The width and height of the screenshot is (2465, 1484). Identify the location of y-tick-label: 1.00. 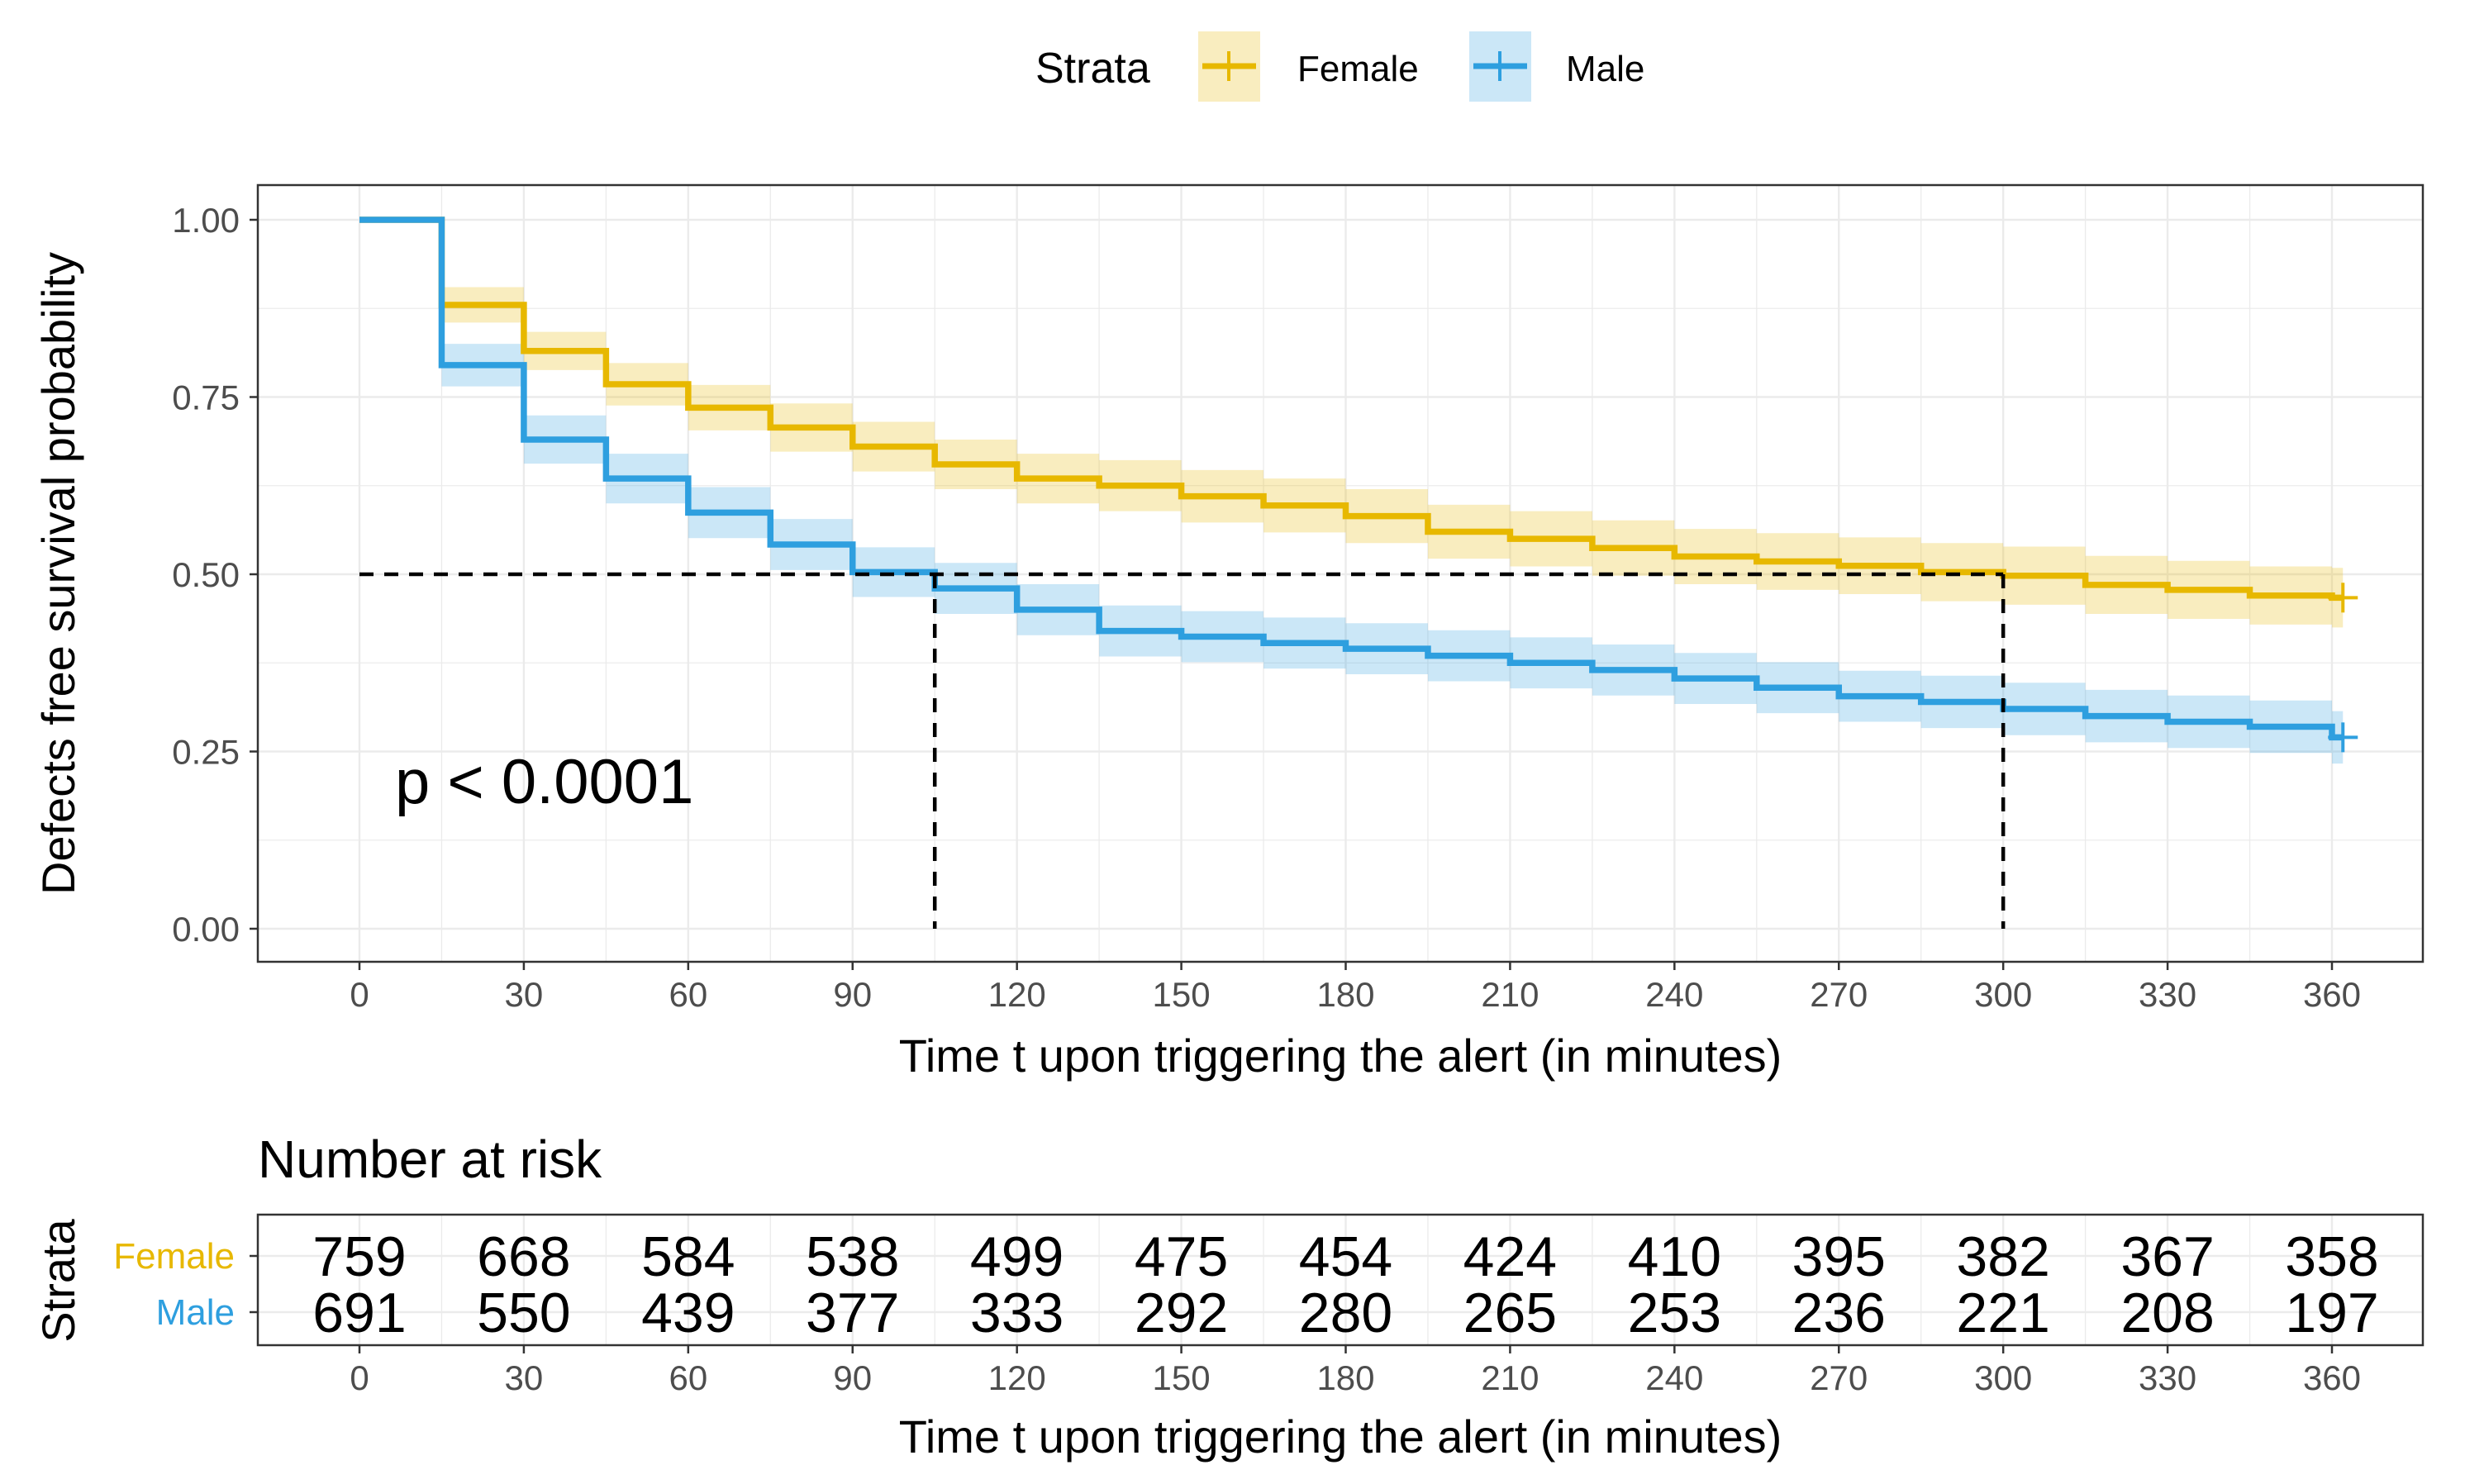
(206, 220).